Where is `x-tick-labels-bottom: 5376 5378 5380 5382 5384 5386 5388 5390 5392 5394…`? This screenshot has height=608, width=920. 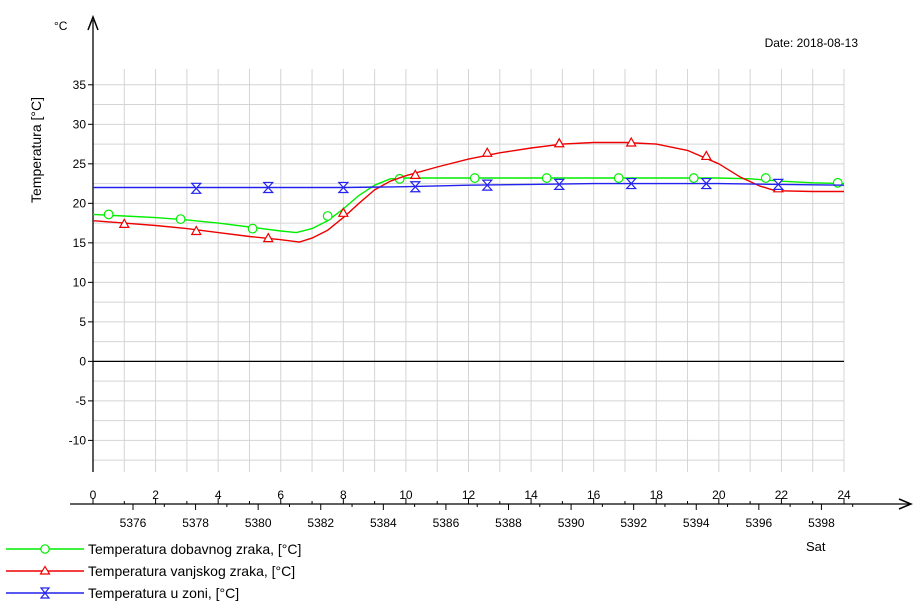 x-tick-labels-bottom: 5376 5378 5380 5382 5384 5386 5388 5390 5392 5394… is located at coordinates (477, 523).